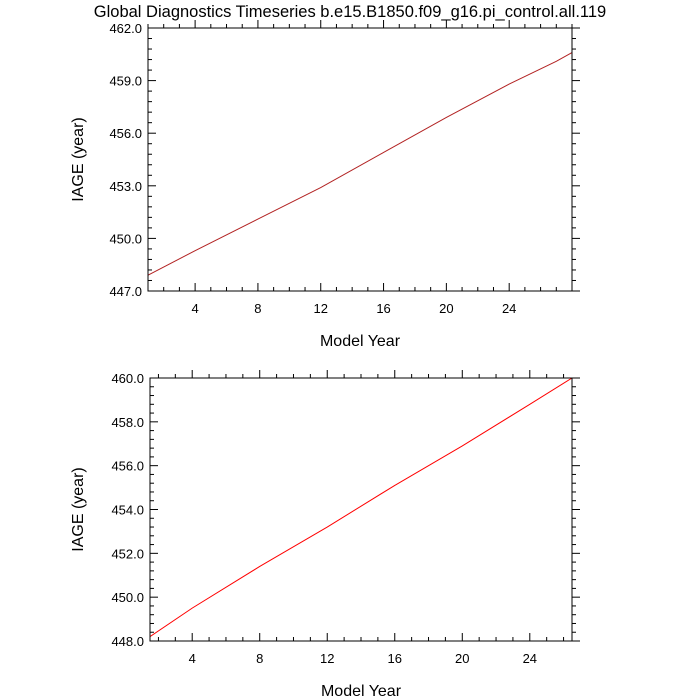  I want to click on y-tick-label: 460.0, so click(127, 378).